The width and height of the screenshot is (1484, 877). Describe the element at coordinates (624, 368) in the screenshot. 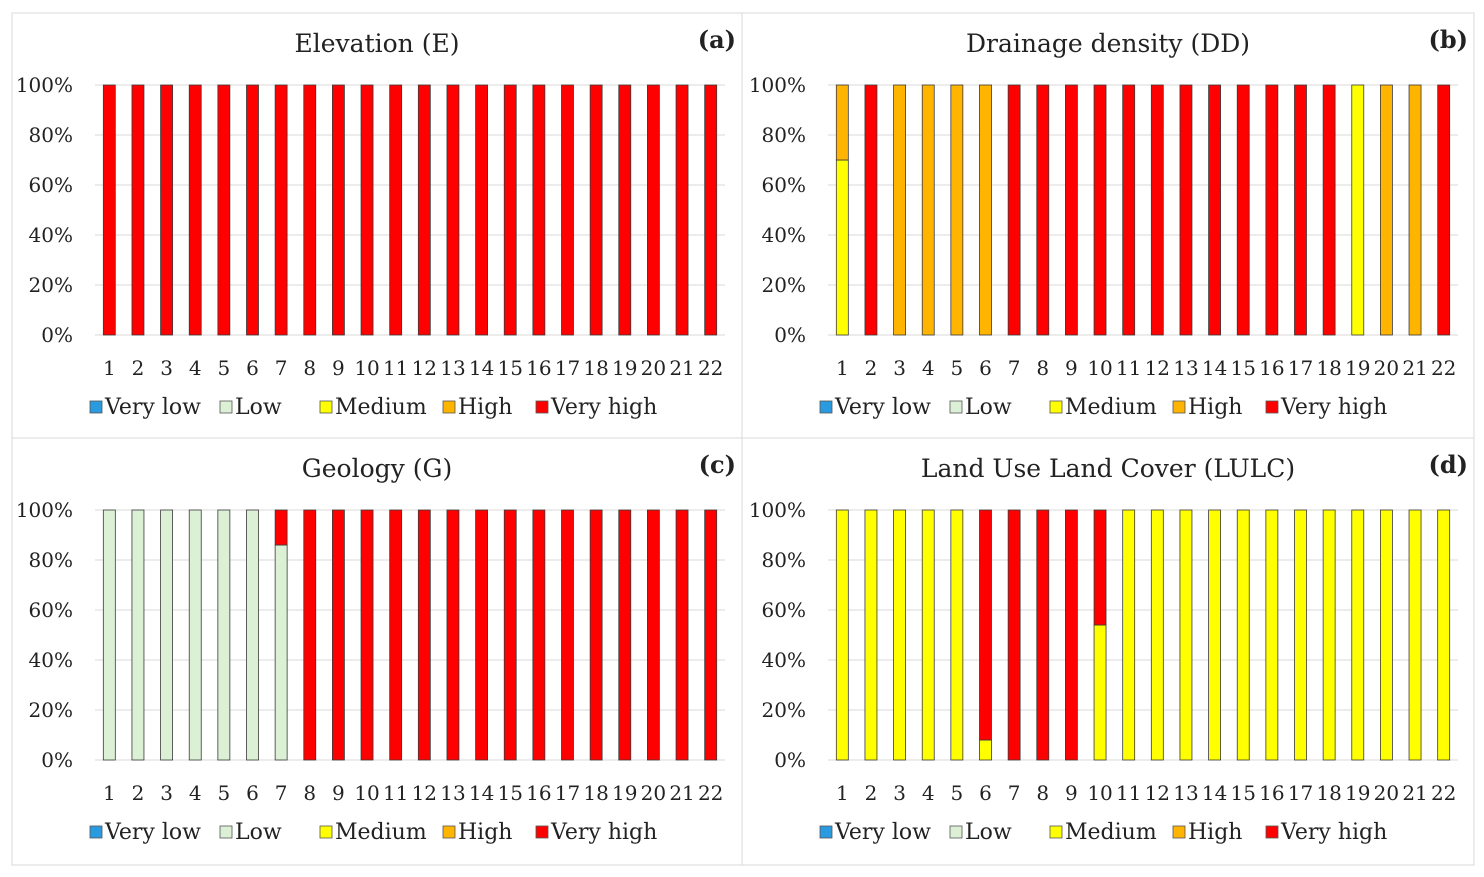

I see `x-tick-label: 19` at that location.